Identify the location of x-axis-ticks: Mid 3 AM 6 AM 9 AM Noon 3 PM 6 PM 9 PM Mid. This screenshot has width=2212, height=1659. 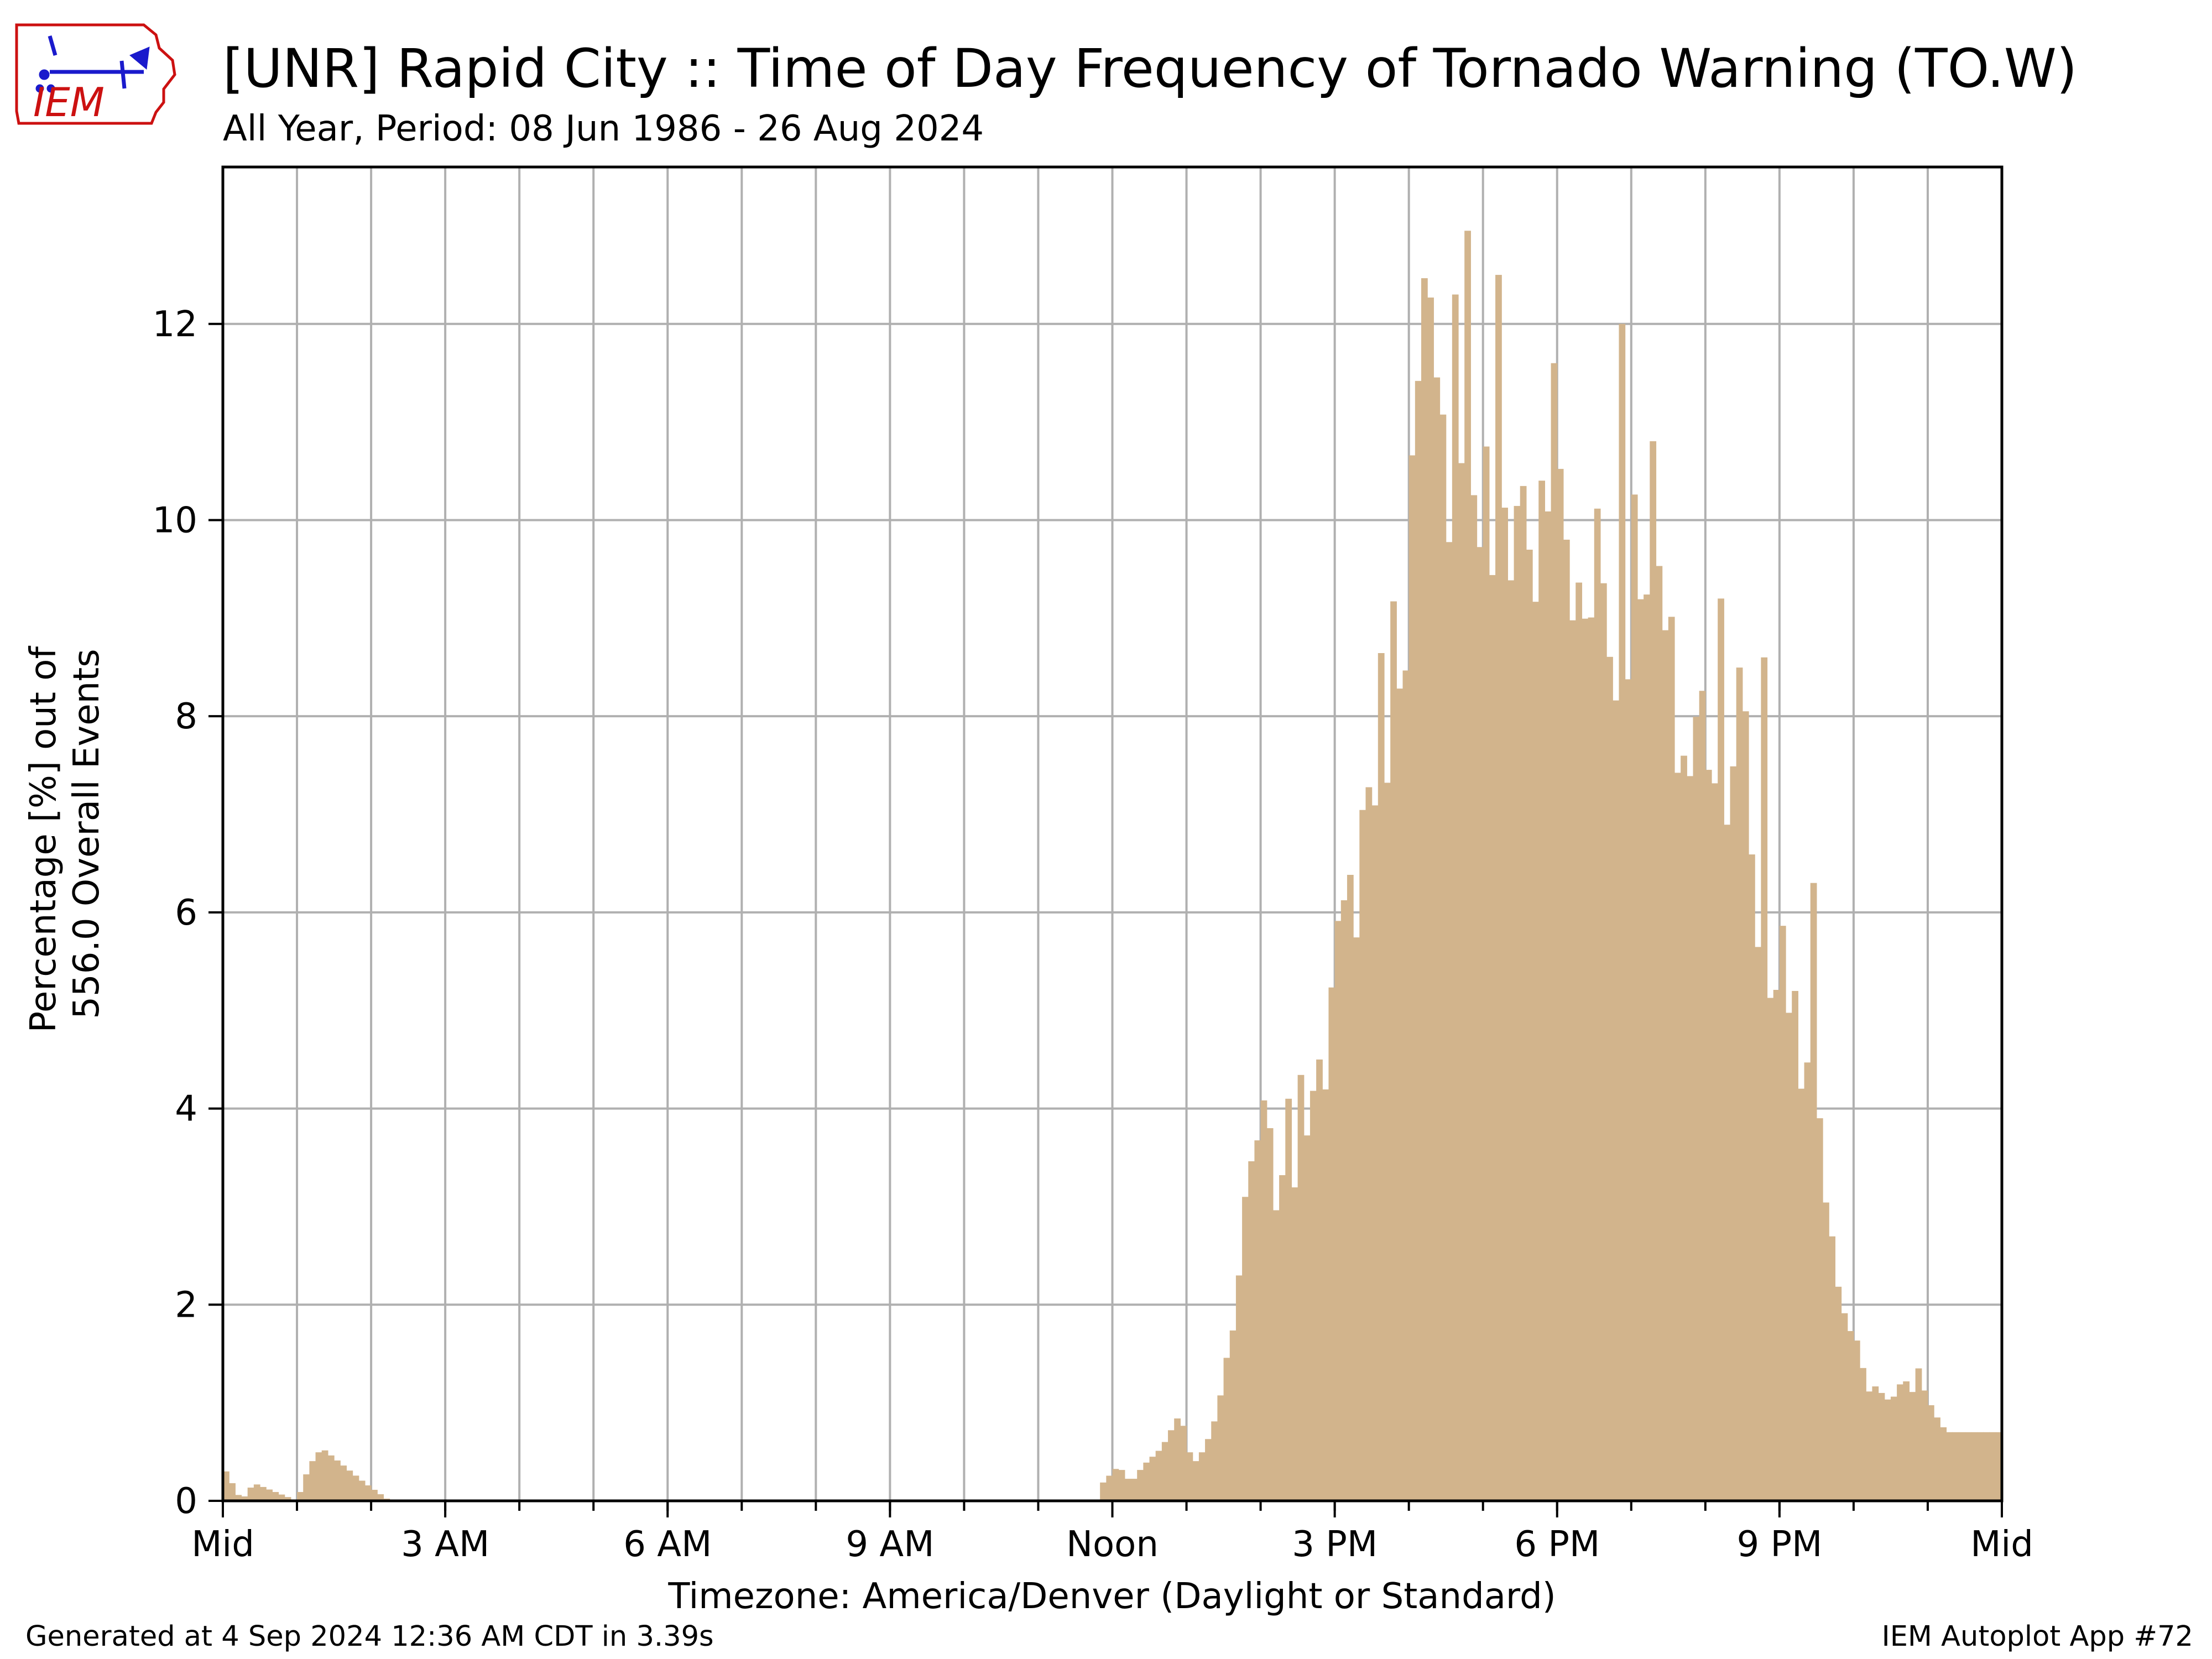
(1112, 1533).